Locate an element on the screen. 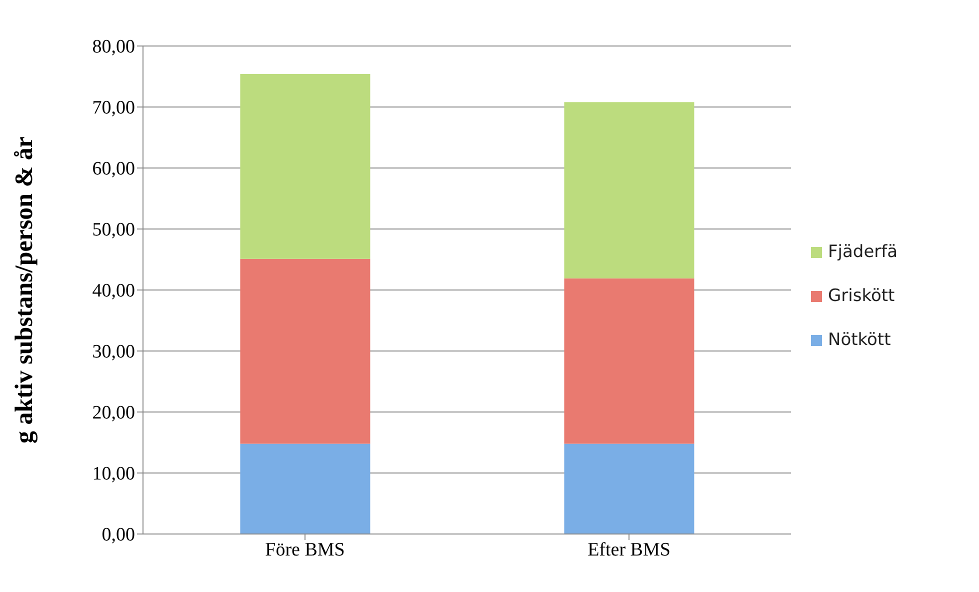  y-tick-label: 20,00 is located at coordinates (113, 413).